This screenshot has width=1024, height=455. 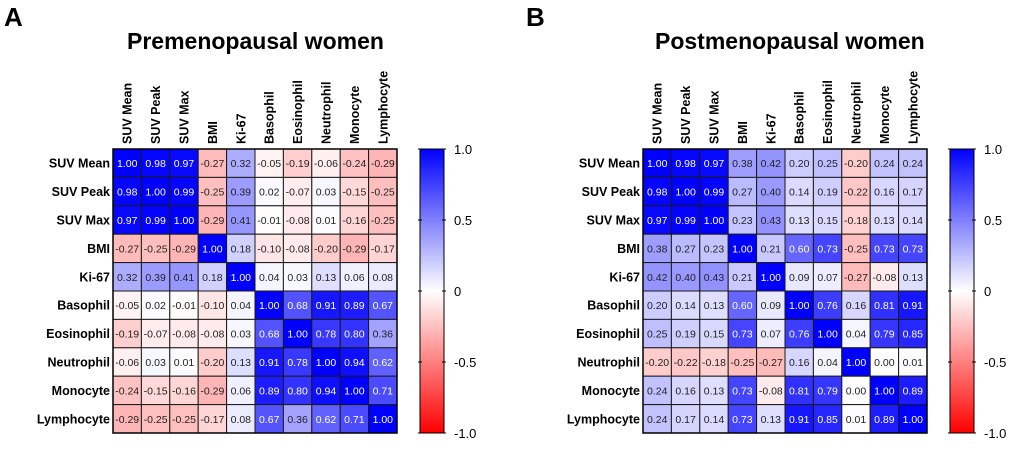 I want to click on colorbar-tick-label: 1.0, so click(x=993, y=149).